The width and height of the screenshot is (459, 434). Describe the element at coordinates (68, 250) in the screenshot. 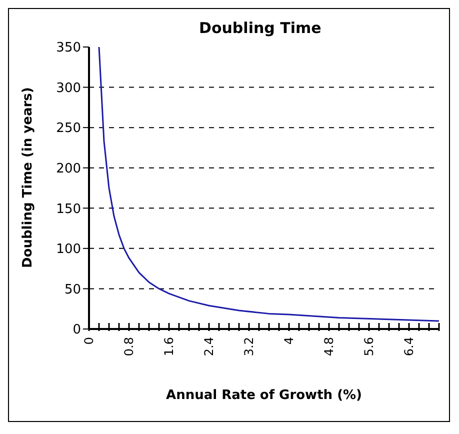

I see `y-tick-label: 100` at that location.